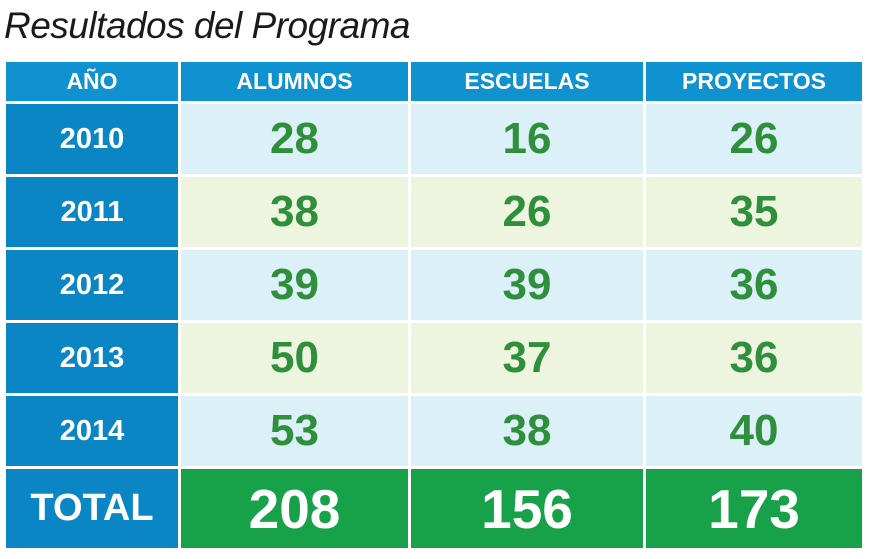 This screenshot has width=870, height=559. What do you see at coordinates (527, 212) in the screenshot?
I see `escuelas-cell: 26` at bounding box center [527, 212].